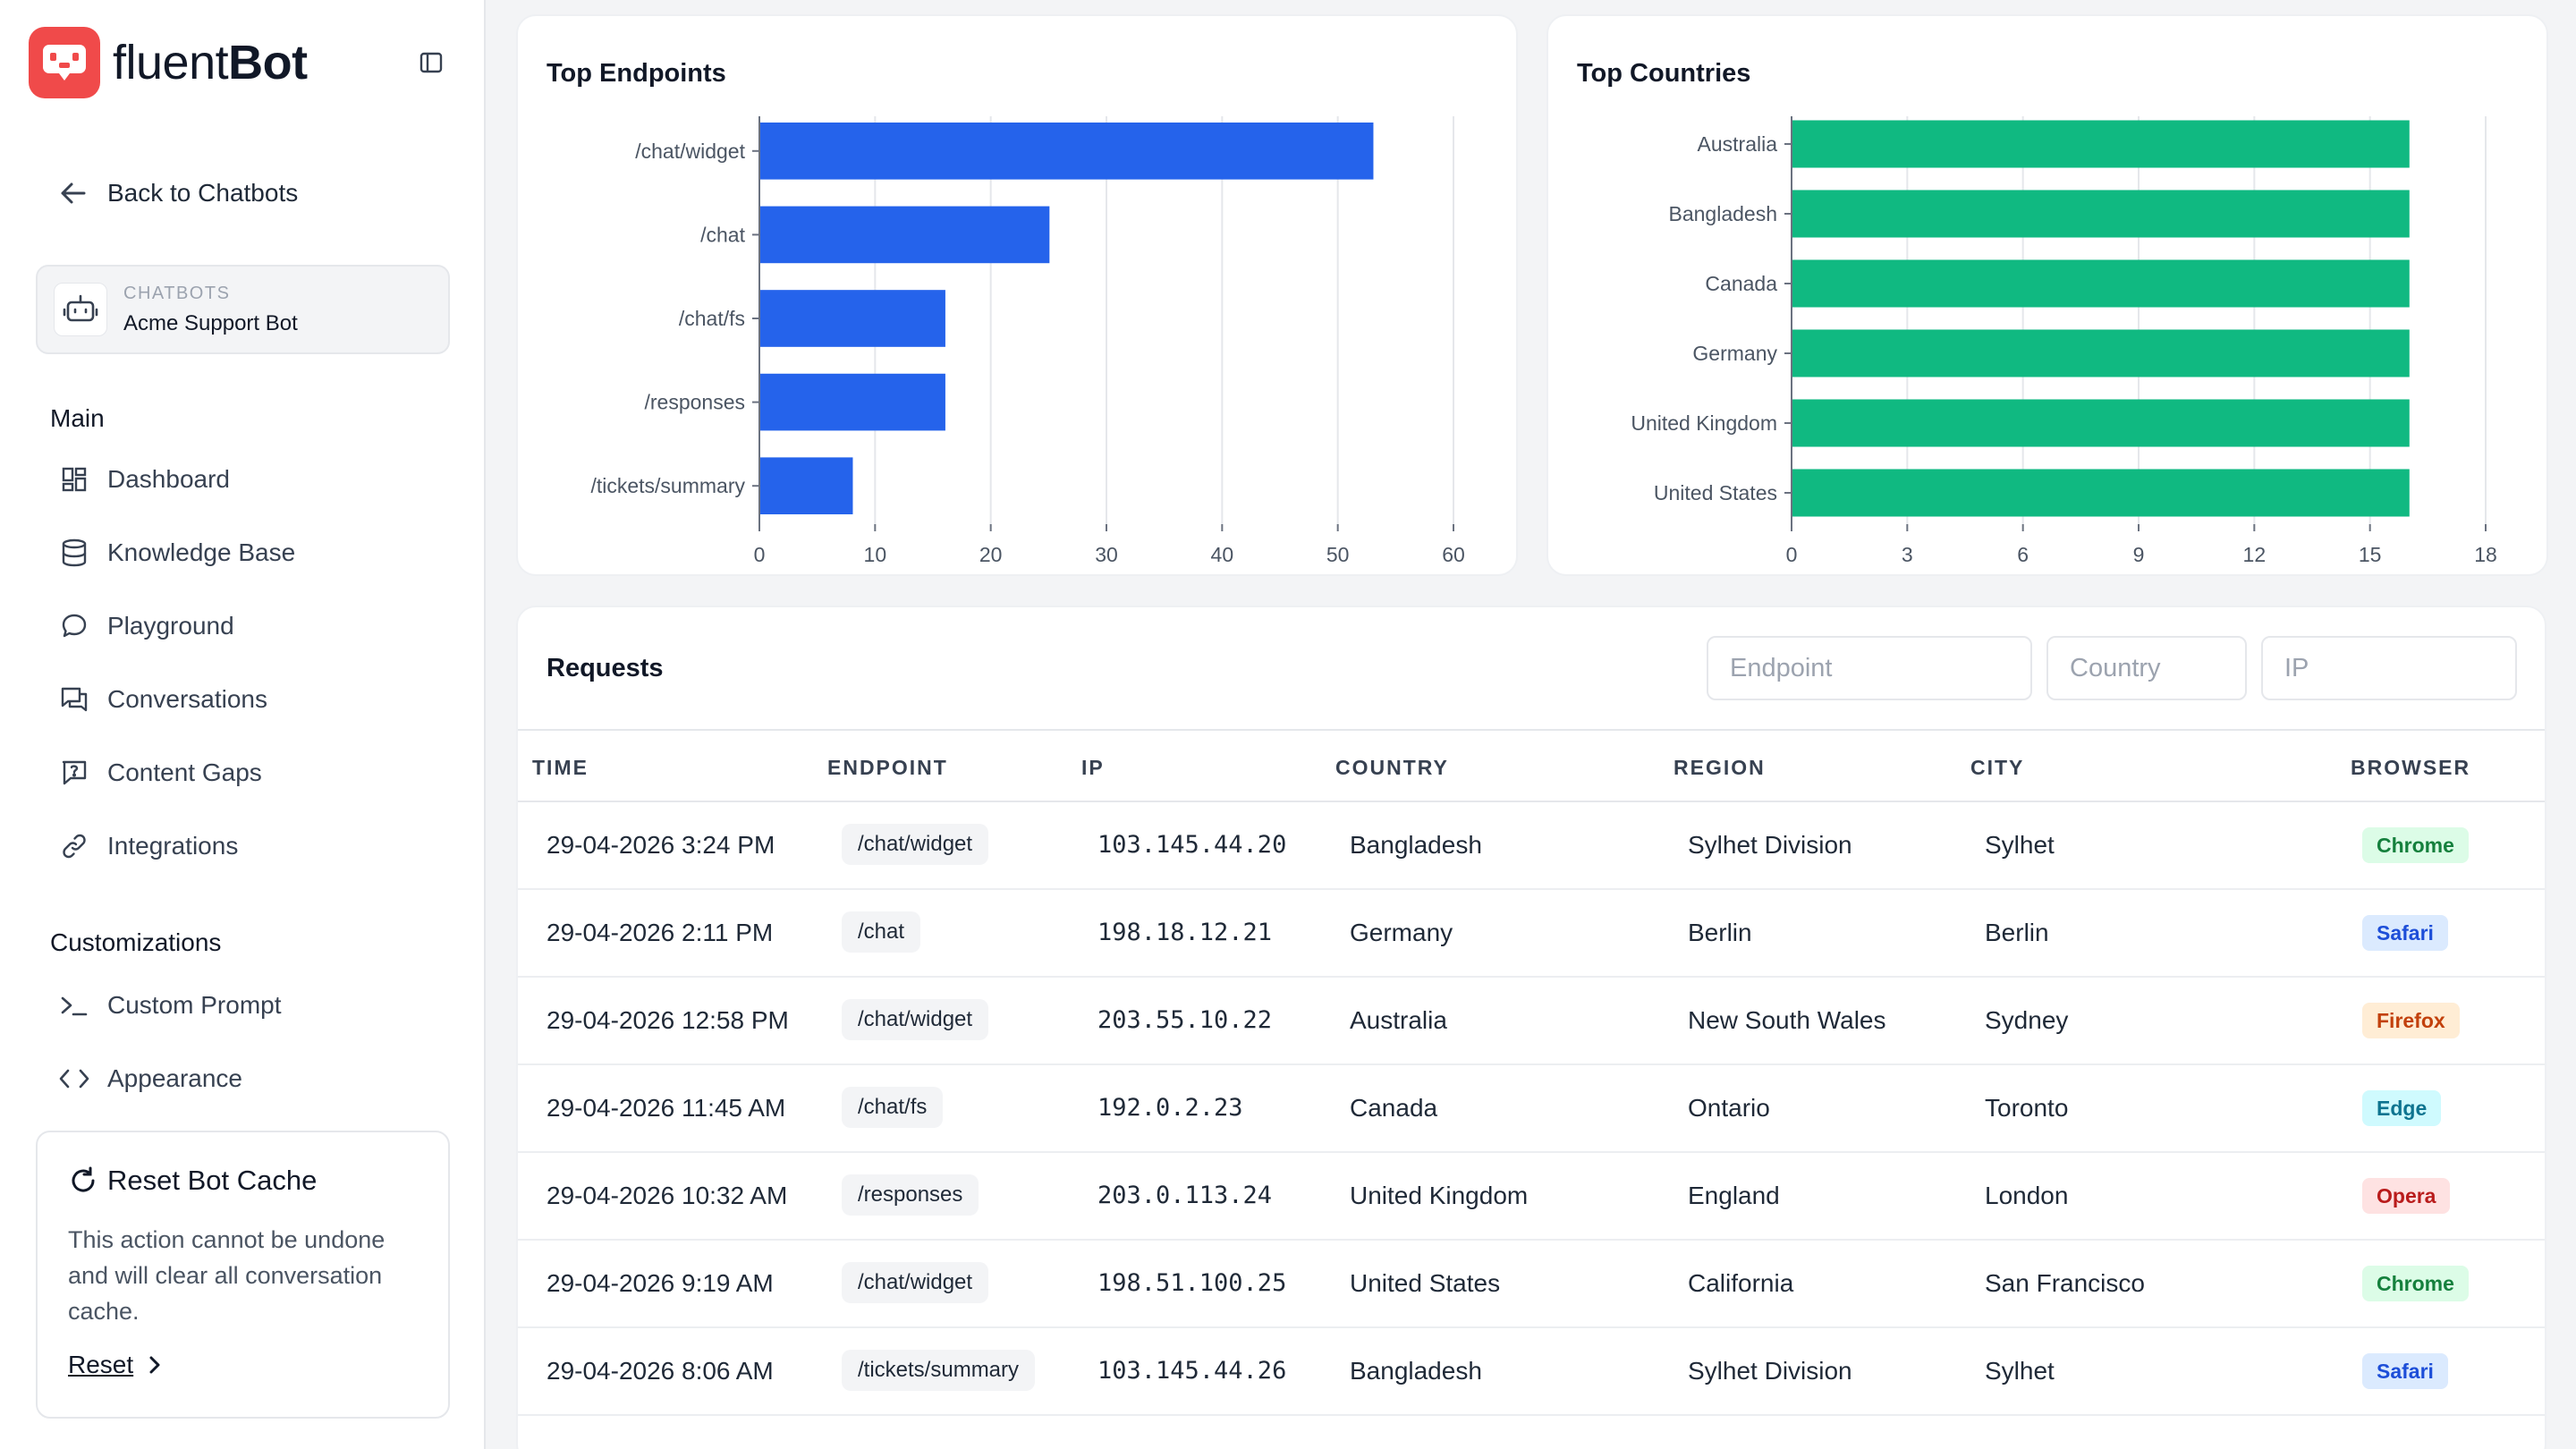  What do you see at coordinates (1720, 767) in the screenshot?
I see `column-header-region: REGION` at bounding box center [1720, 767].